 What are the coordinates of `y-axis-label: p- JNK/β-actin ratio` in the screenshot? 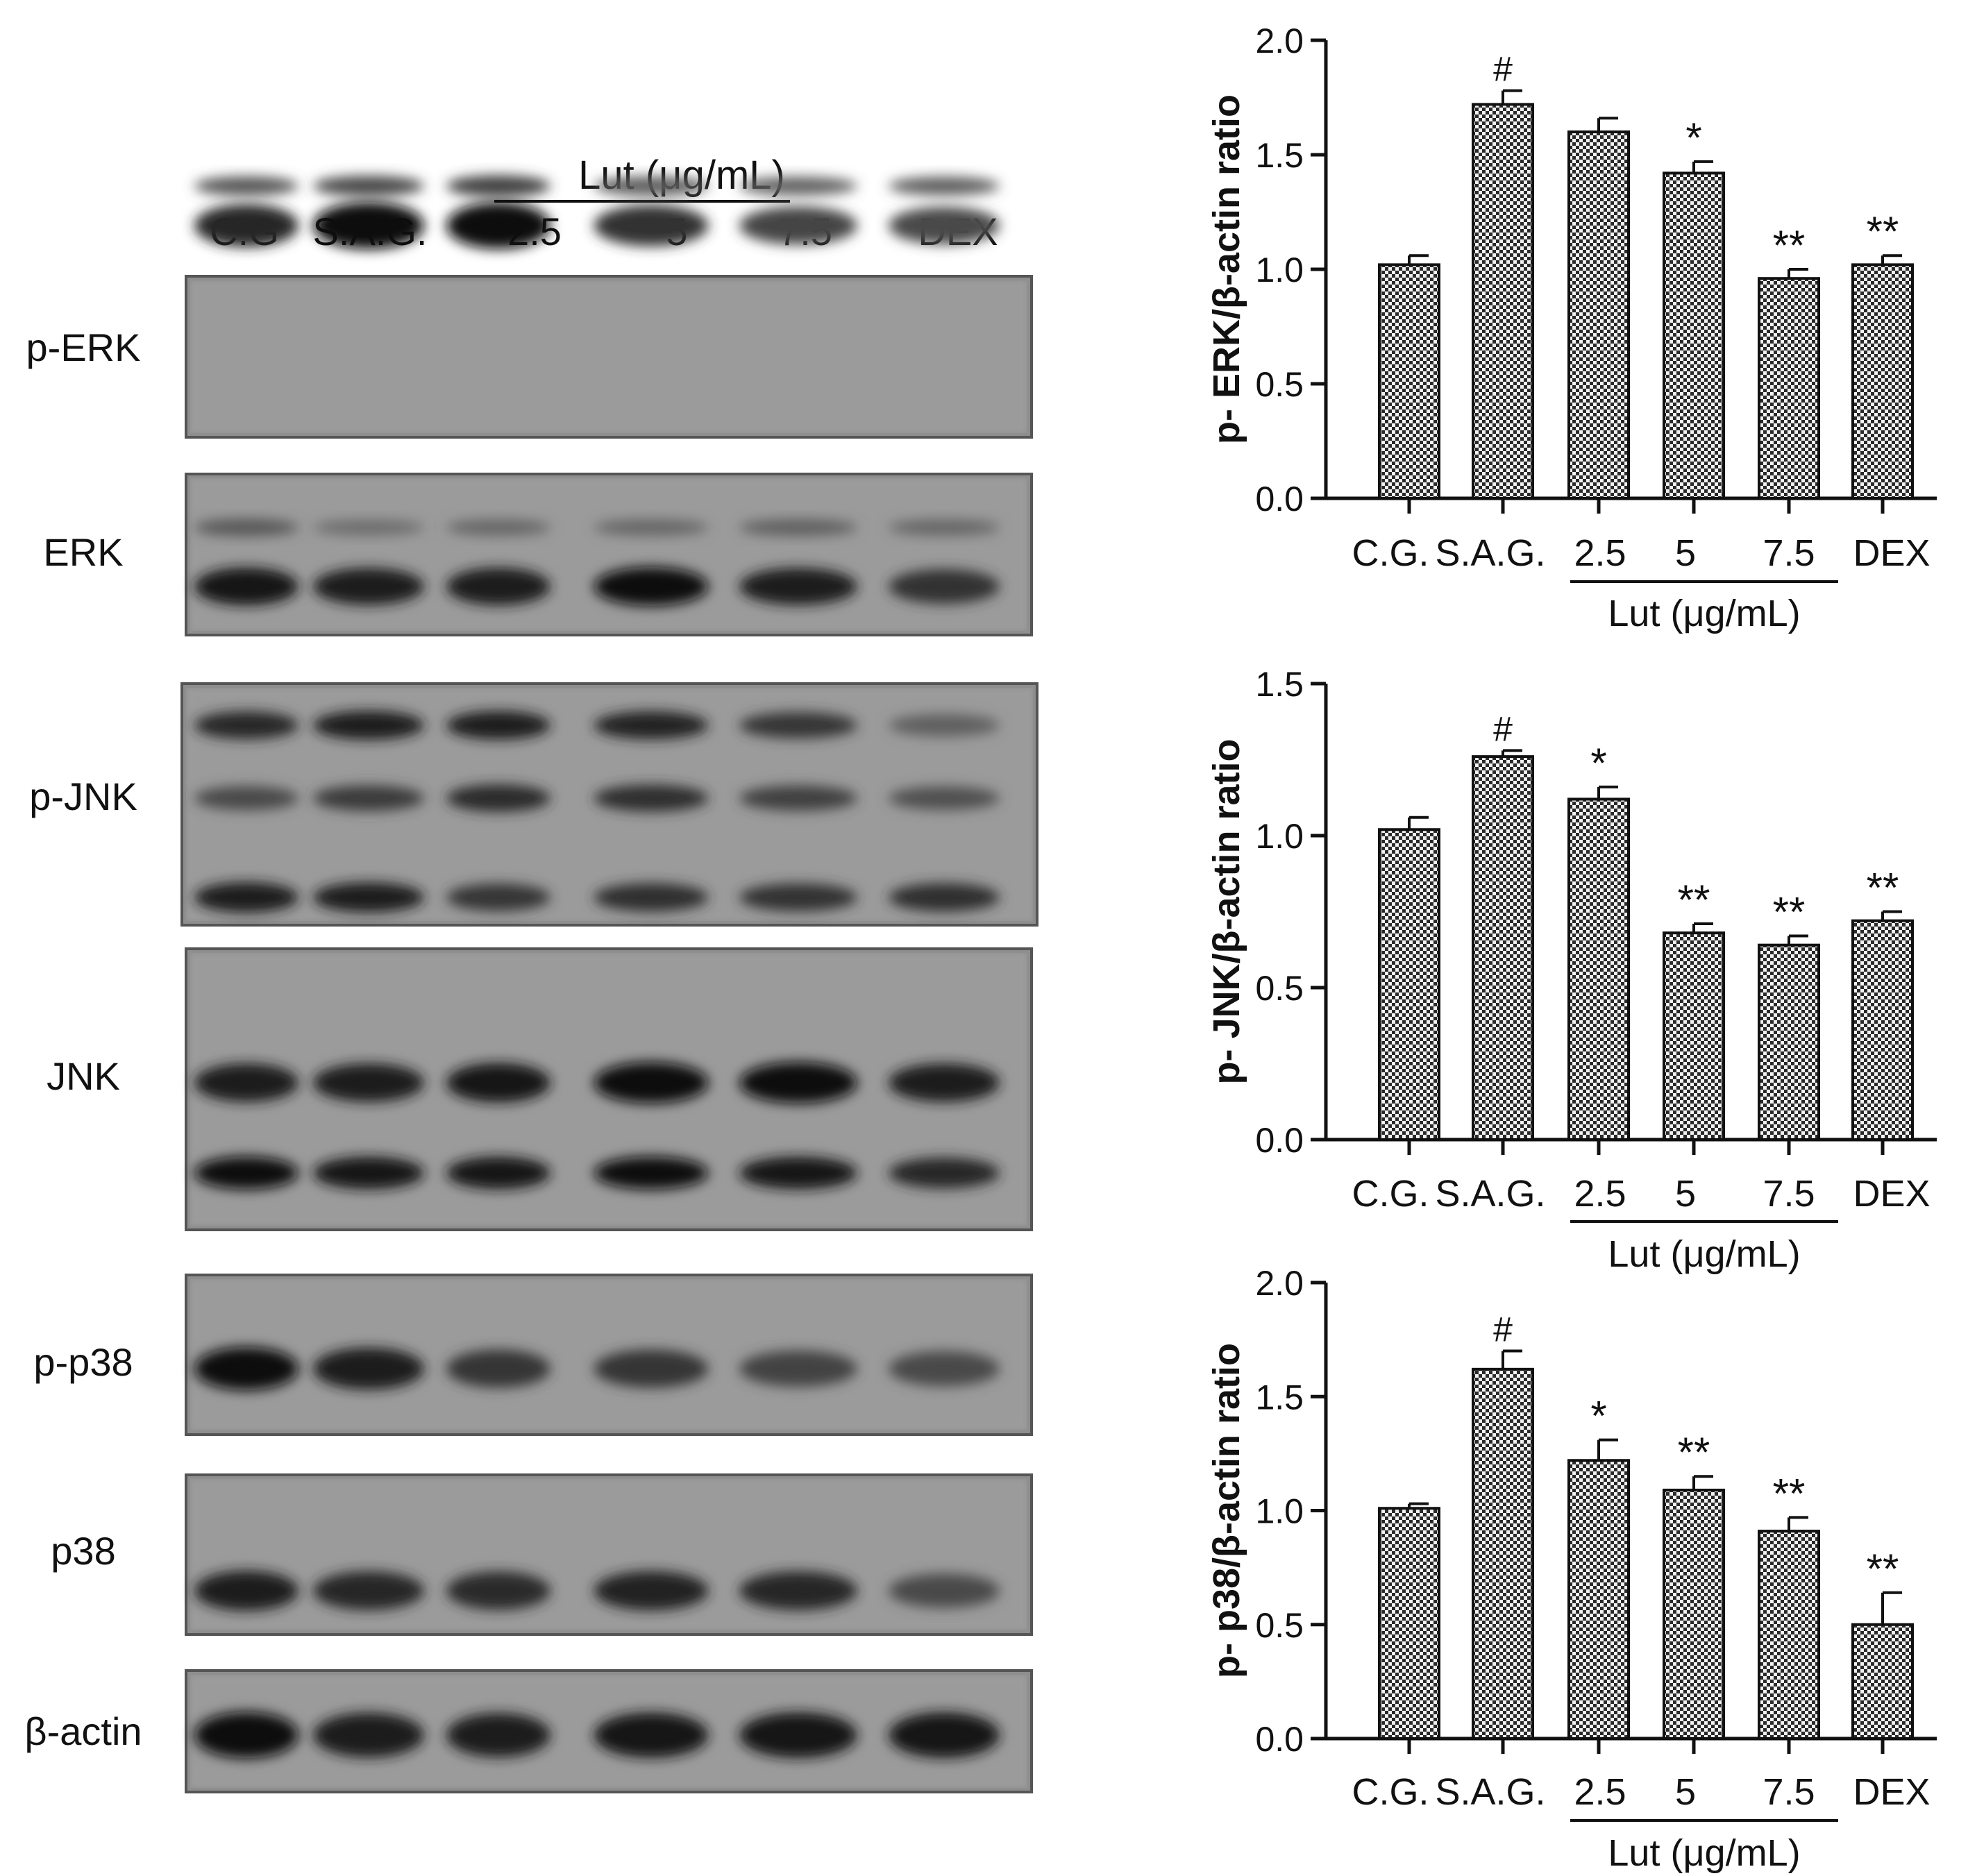 It's located at (1226, 912).